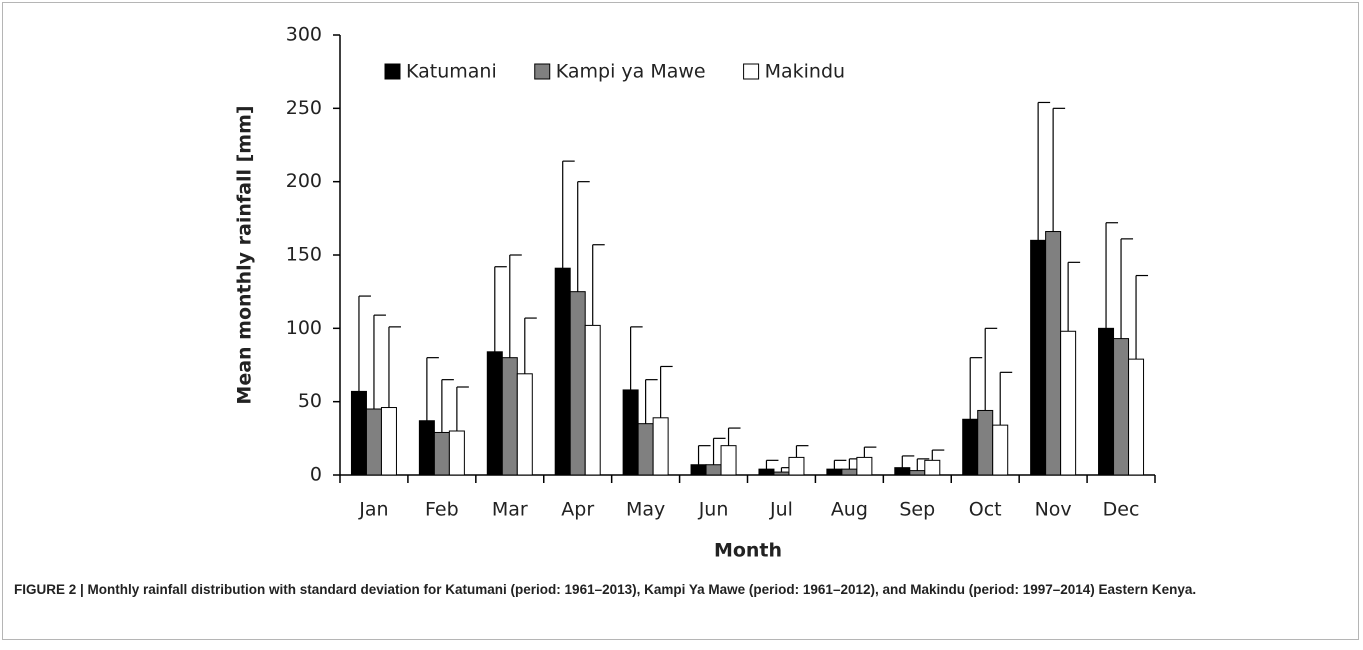  I want to click on y-tick-label: 250, so click(304, 108).